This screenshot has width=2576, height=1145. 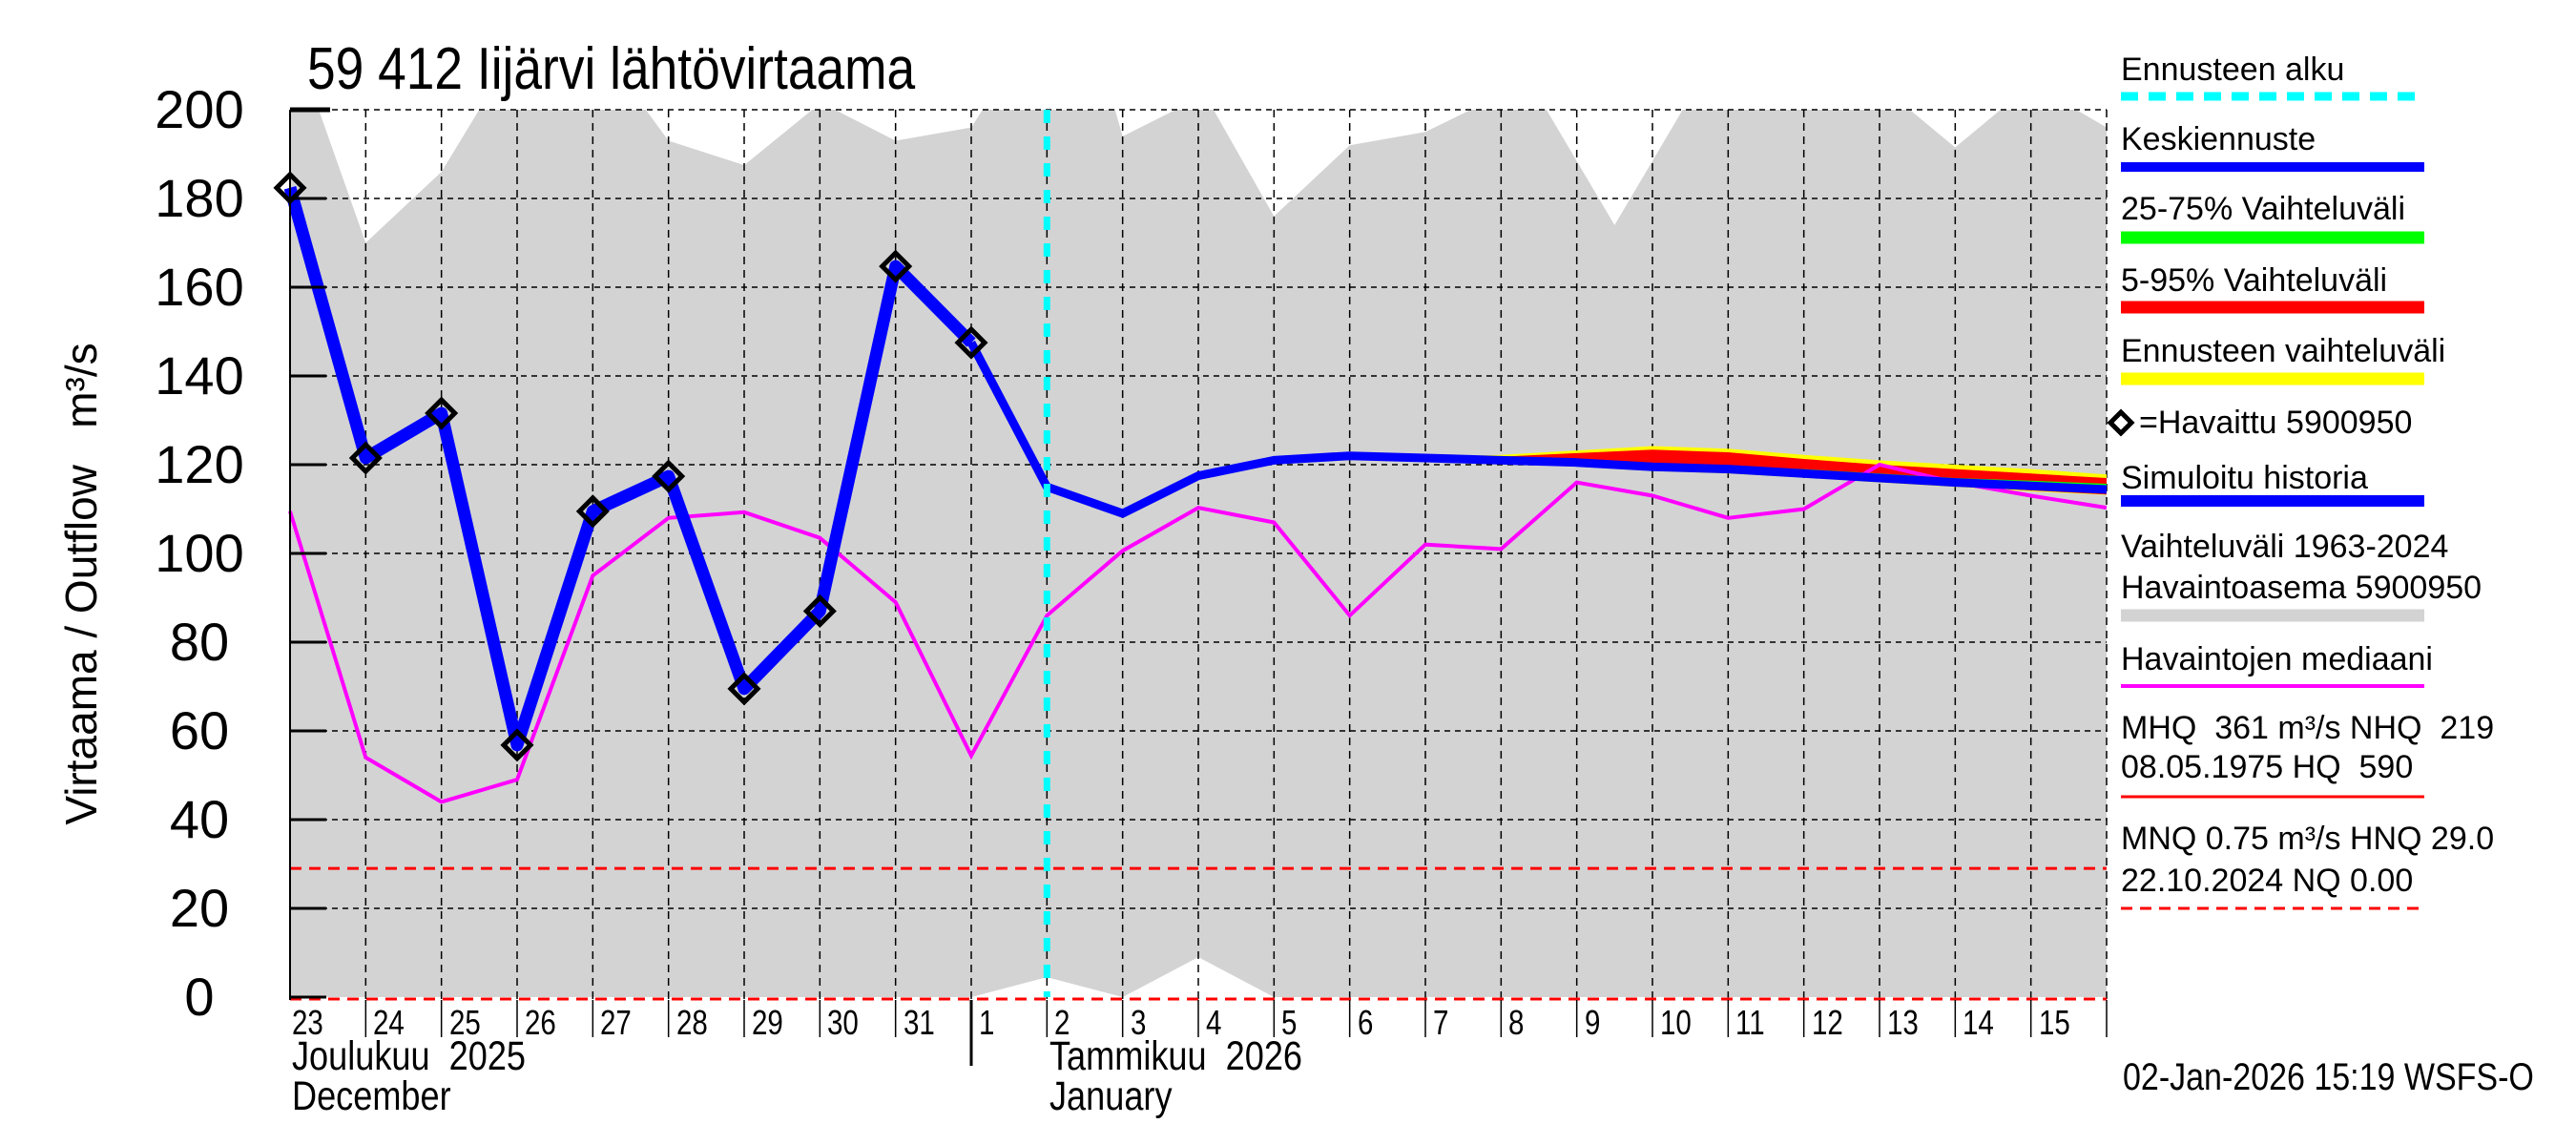 I want to click on x-day-label: 3, so click(x=1138, y=1022).